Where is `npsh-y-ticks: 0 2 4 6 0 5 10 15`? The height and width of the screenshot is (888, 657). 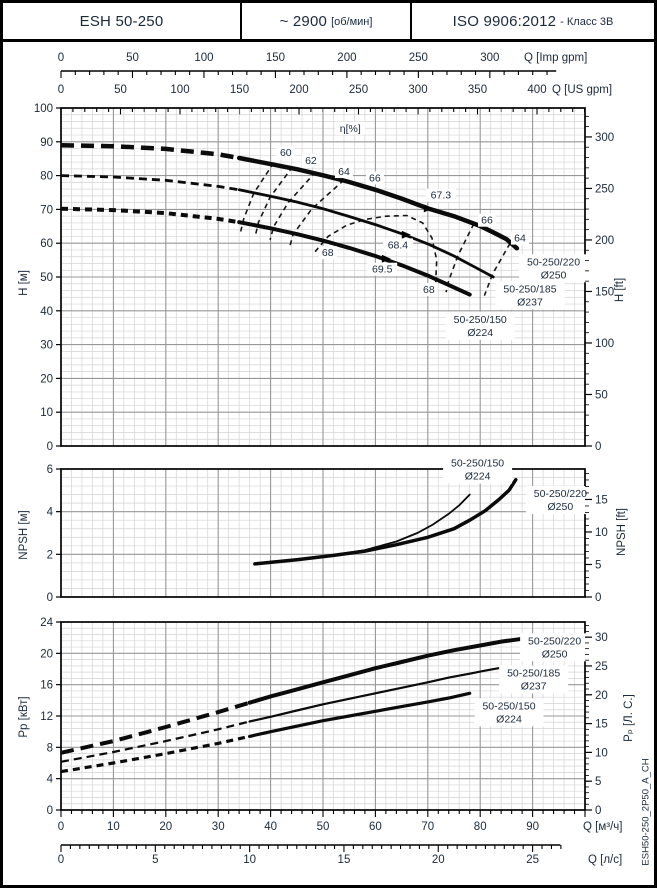
npsh-y-ticks: 0 2 4 6 0 5 10 15 is located at coordinates (327, 534).